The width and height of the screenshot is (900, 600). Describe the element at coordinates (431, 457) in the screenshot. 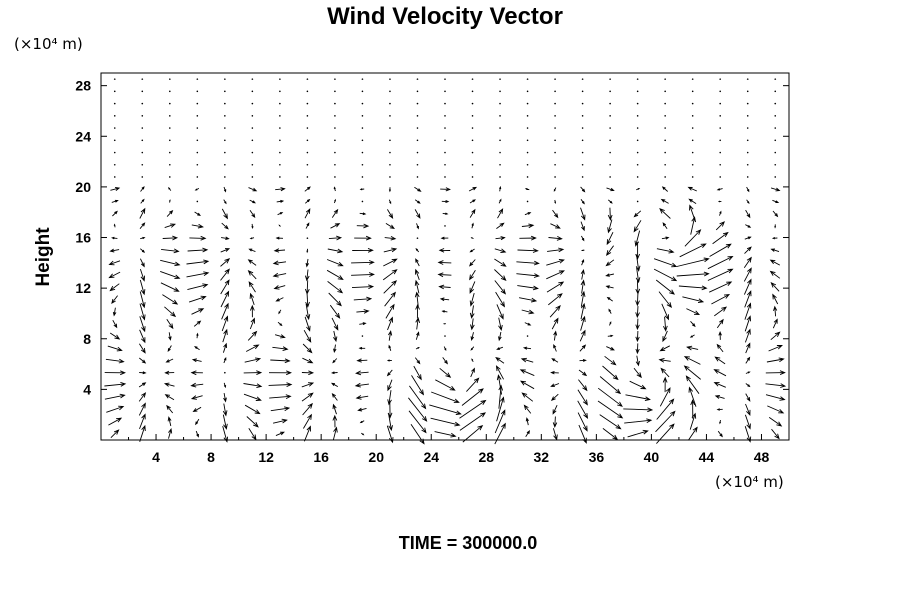

I see `x-tick-label: 24` at that location.